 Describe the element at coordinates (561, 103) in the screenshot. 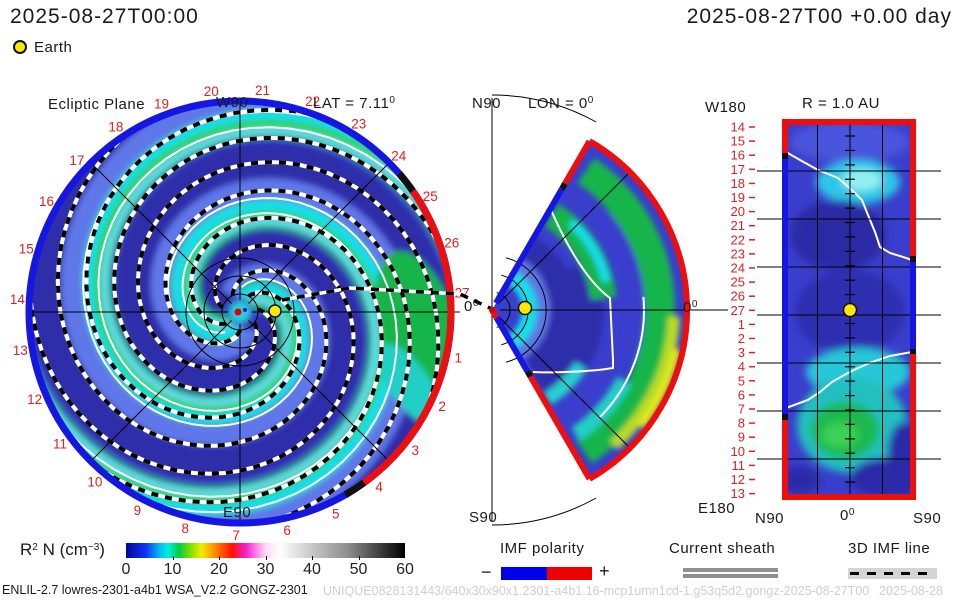

I see `meridional-lon-title: LON = 00` at that location.